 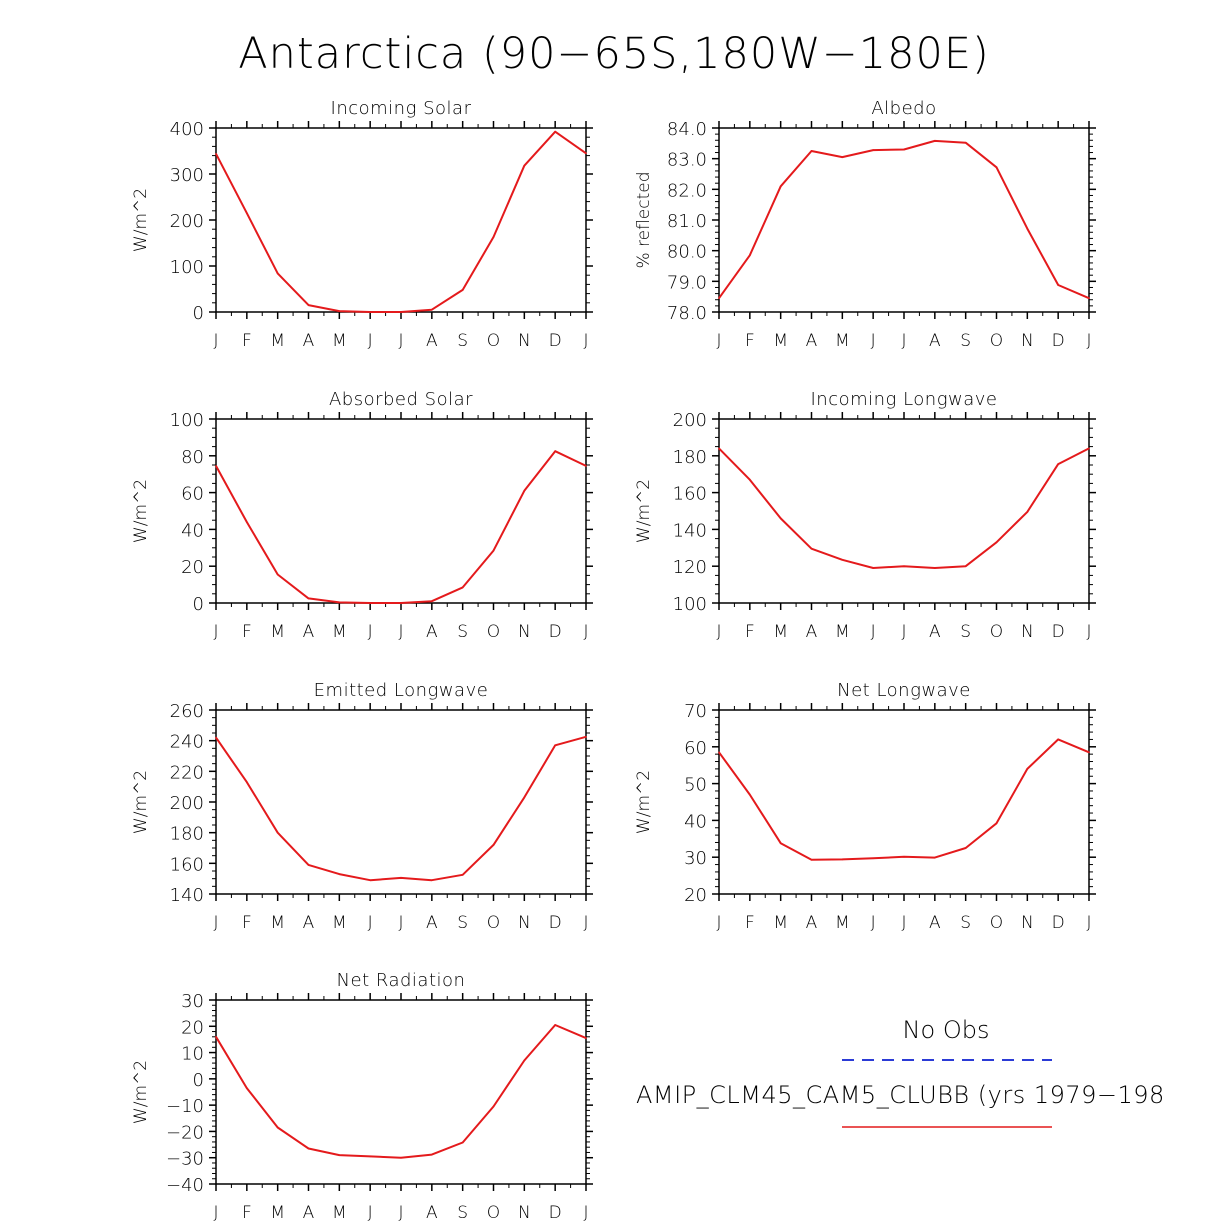 I want to click on incoming-solar-ytick-label: 400, so click(x=187, y=129).